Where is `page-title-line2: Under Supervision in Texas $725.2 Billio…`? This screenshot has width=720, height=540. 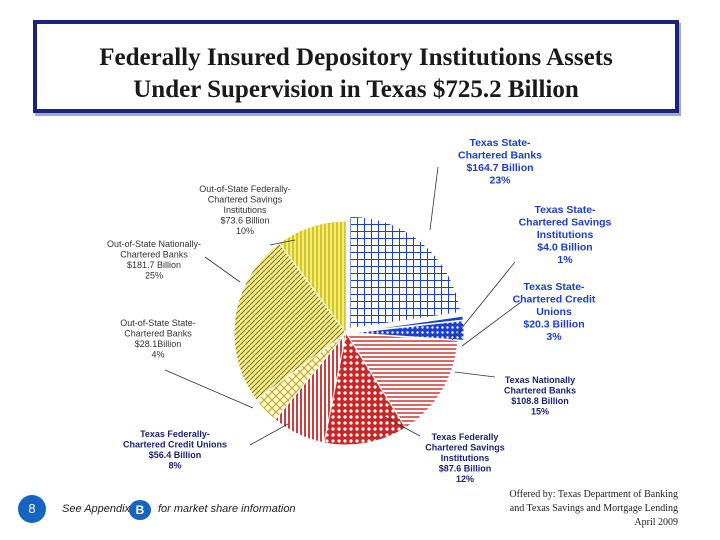
page-title-line2: Under Supervision in Texas $725.2 Billio… is located at coordinates (356, 89).